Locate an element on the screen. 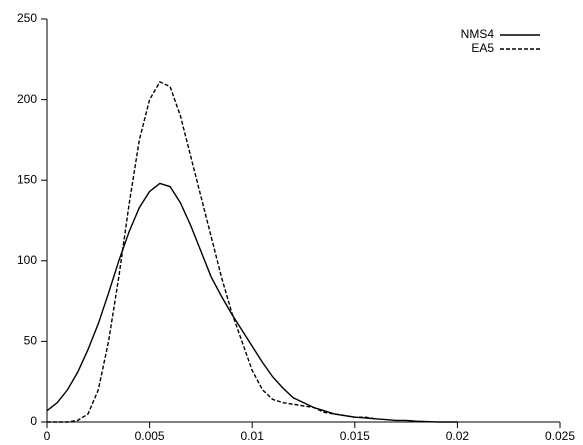 Image resolution: width=583 pixels, height=445 pixels. y-tick-label: 100 is located at coordinates (27, 260).